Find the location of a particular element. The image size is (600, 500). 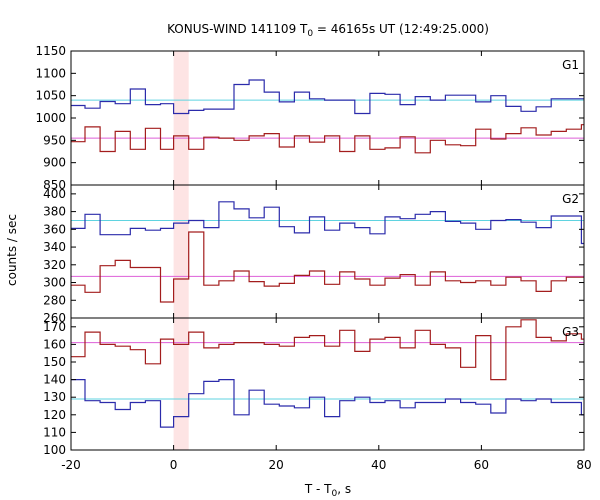

y-tick-label: 320 is located at coordinates (54, 265).